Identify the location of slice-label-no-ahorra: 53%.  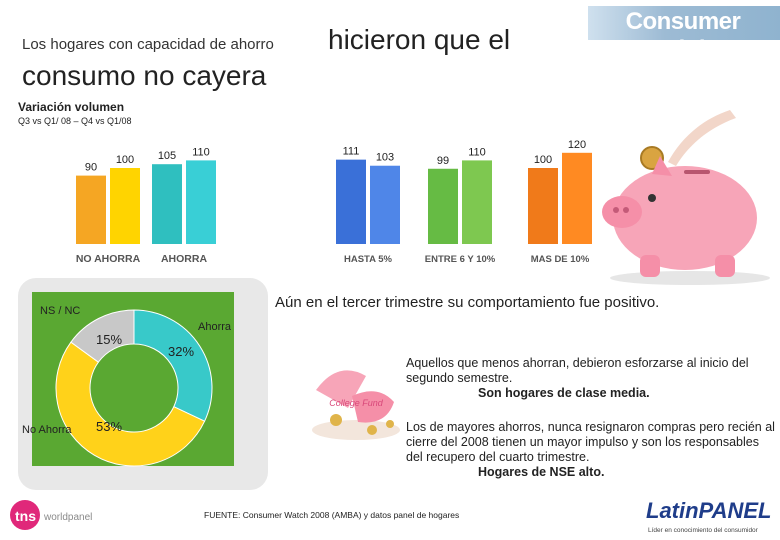
(109, 426).